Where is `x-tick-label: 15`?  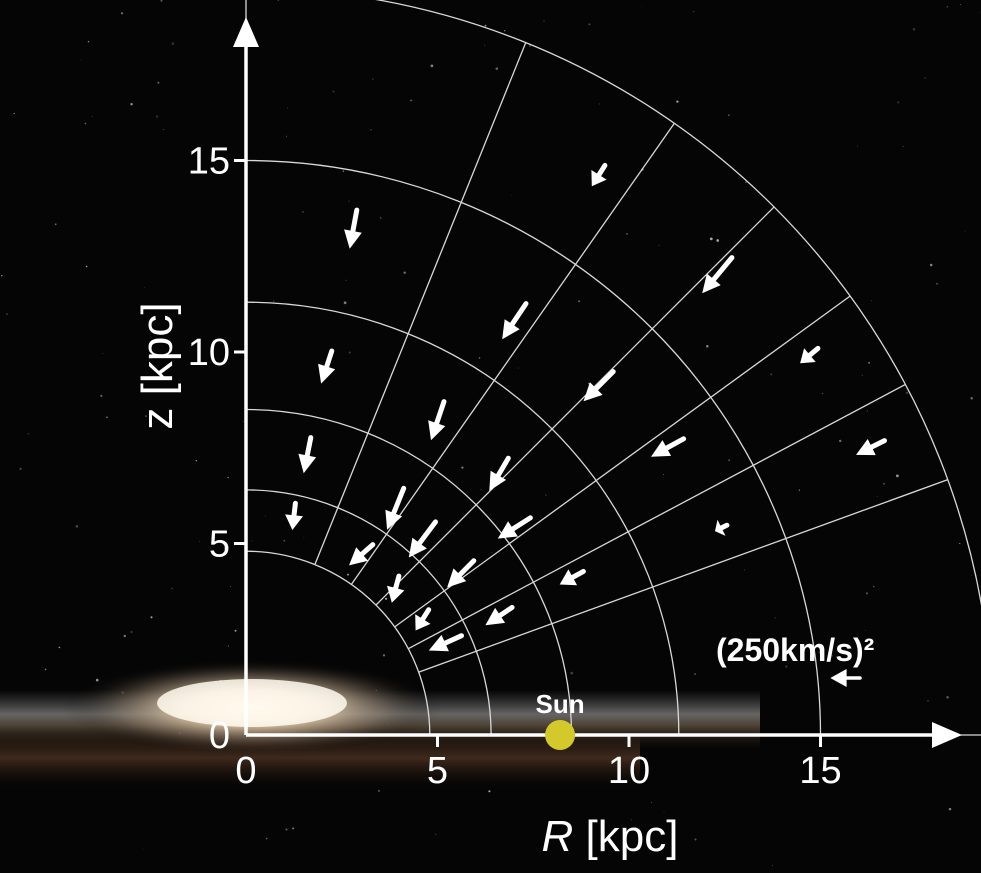 x-tick-label: 15 is located at coordinates (820, 771).